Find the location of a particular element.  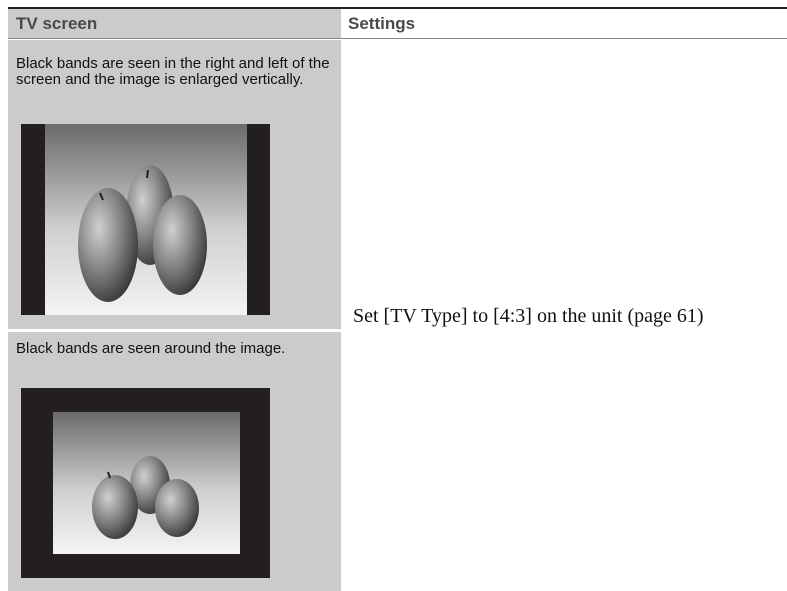

header-settings: Settings is located at coordinates (382, 23).